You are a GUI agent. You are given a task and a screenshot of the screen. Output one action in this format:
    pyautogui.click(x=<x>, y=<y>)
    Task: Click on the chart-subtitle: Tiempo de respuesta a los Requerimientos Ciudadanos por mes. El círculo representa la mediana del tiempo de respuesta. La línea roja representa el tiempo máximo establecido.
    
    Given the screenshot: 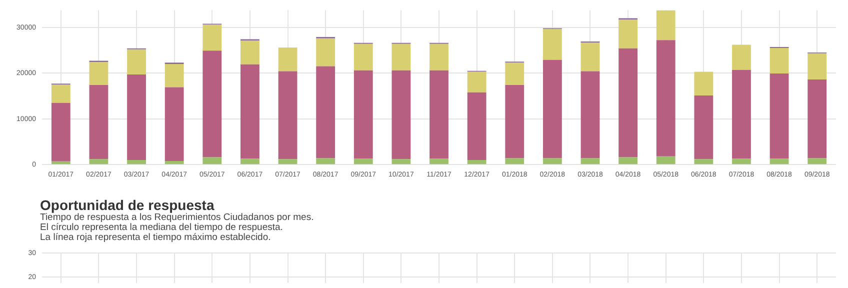 What is the action you would take?
    pyautogui.click(x=177, y=227)
    